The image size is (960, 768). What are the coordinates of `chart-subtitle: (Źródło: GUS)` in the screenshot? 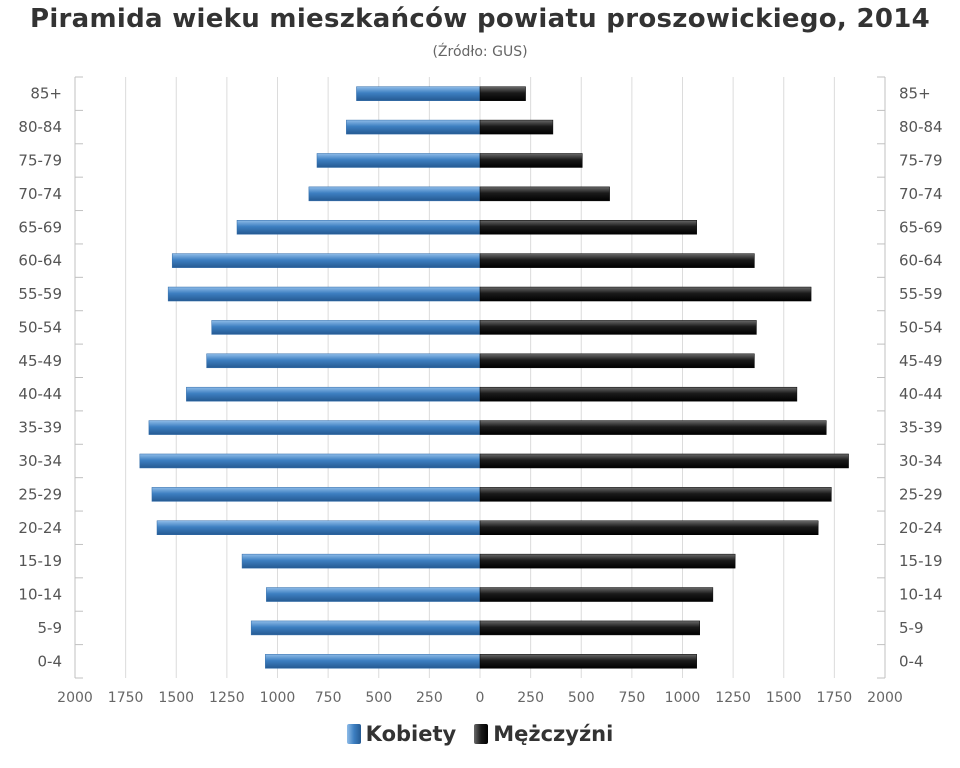 It's located at (480, 52).